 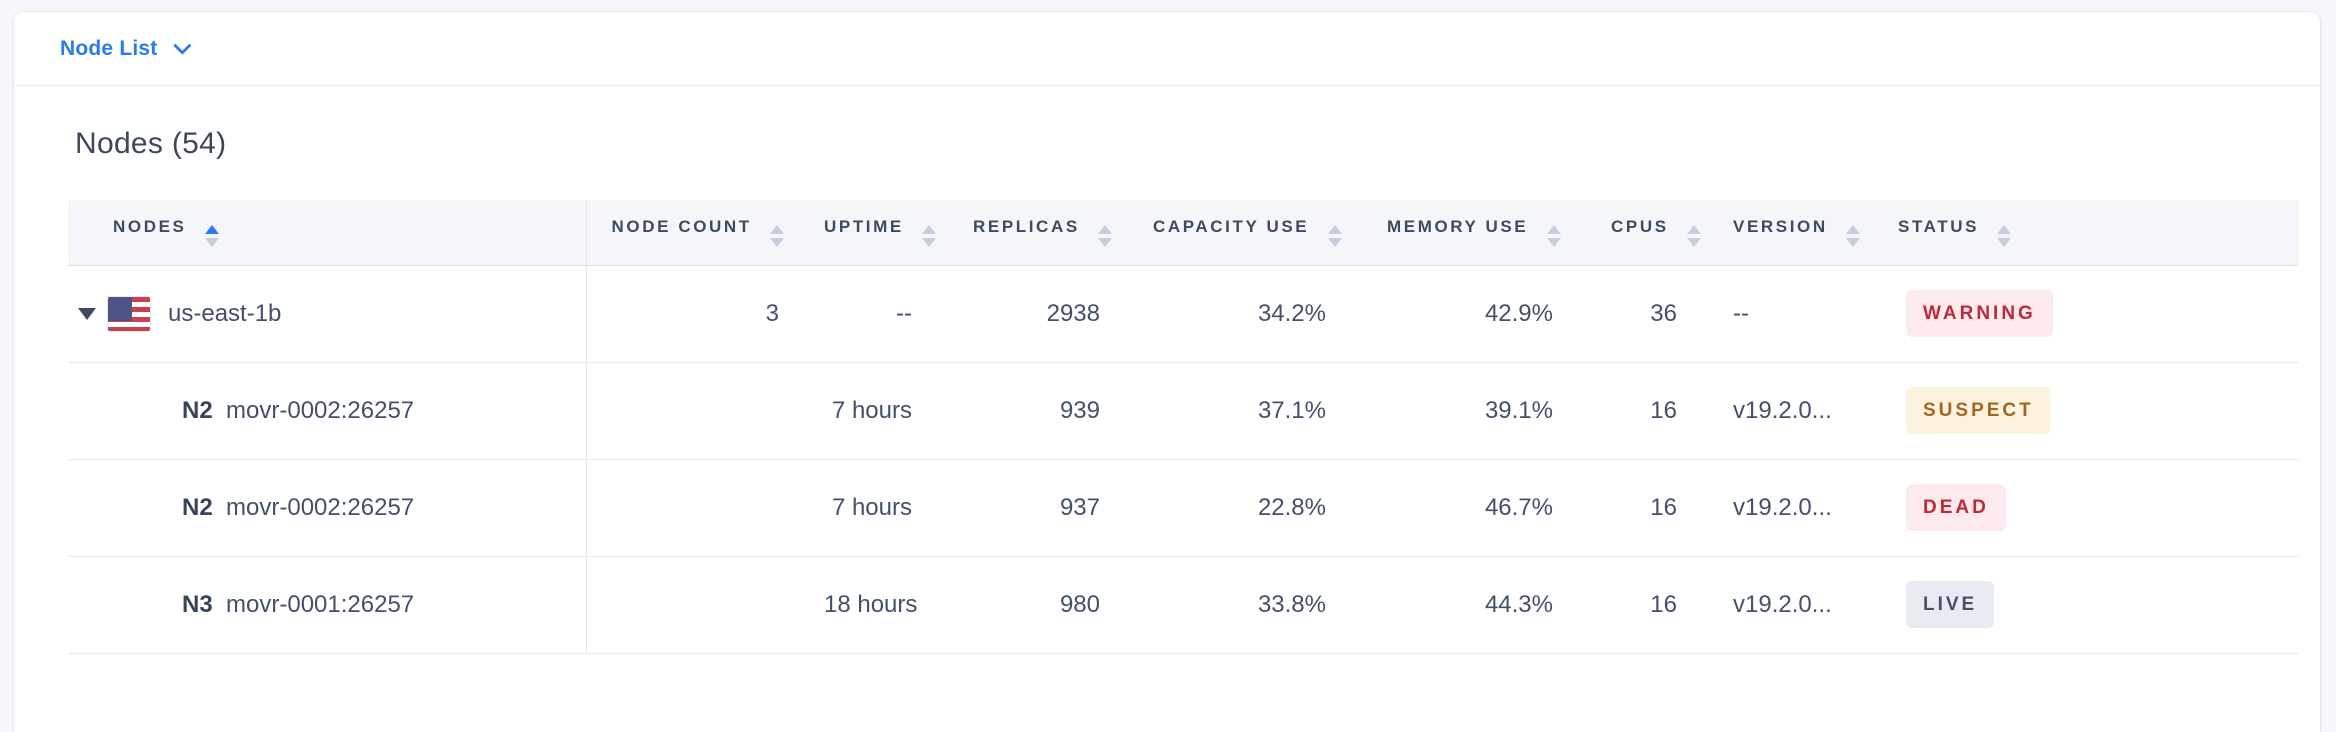 What do you see at coordinates (1499, 605) in the screenshot?
I see `memory-use-cell: 44.3%` at bounding box center [1499, 605].